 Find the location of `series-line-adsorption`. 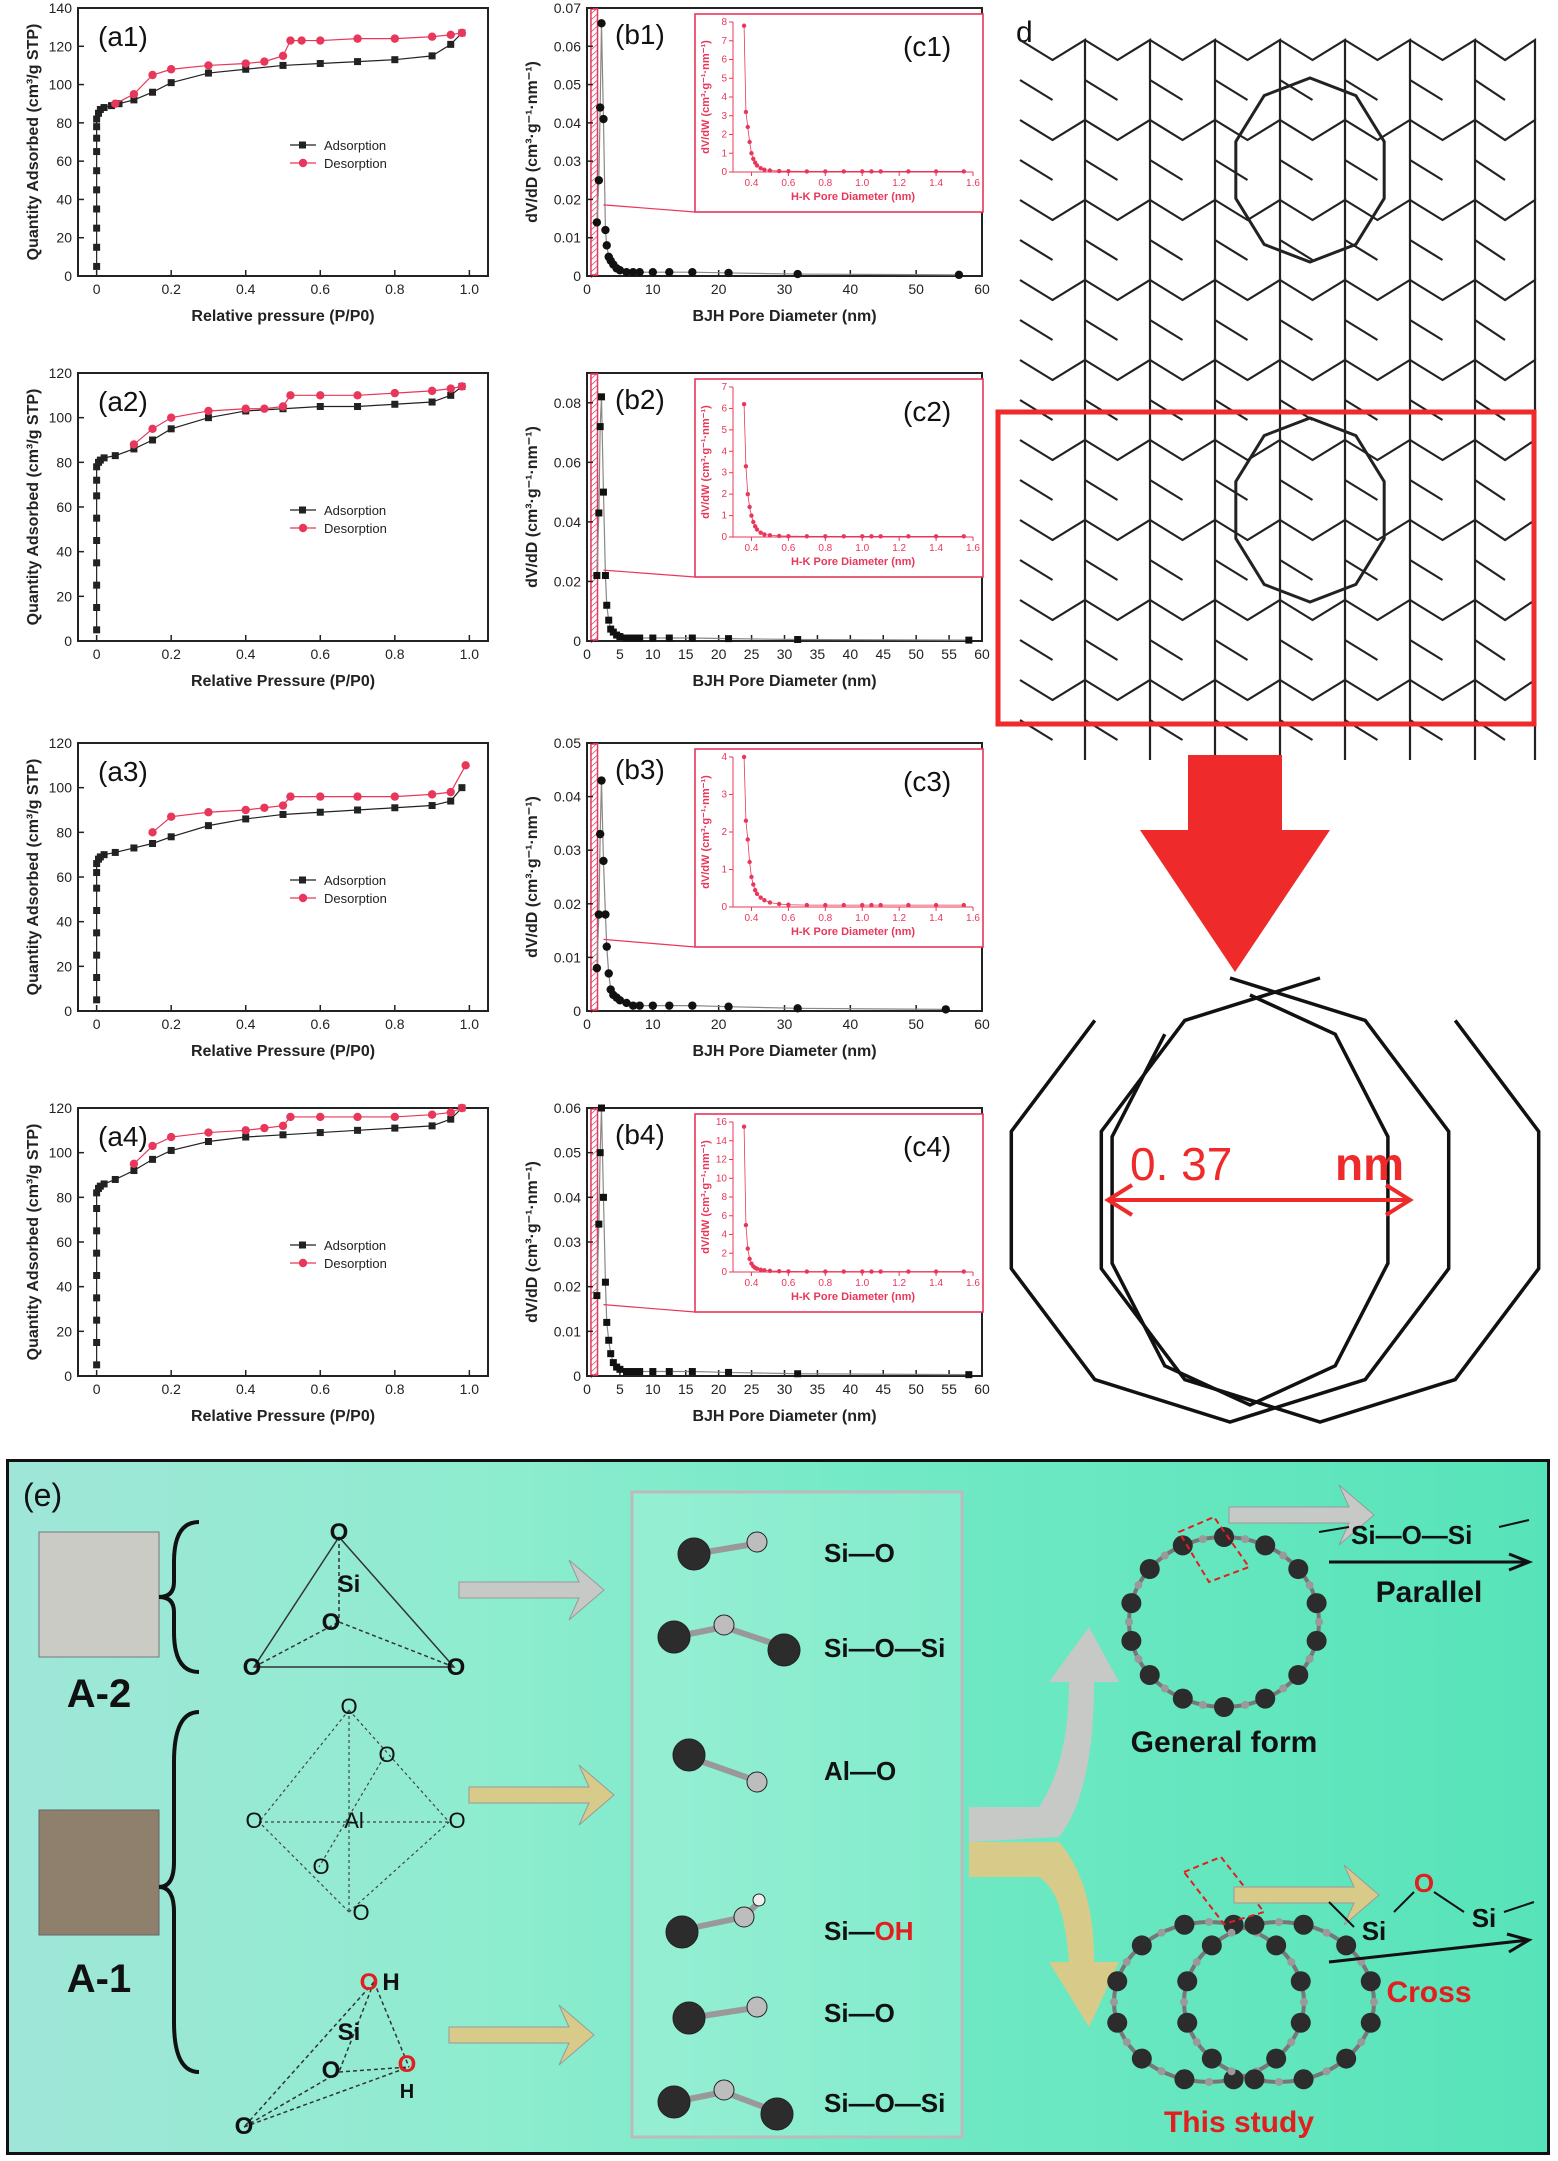

series-line-adsorption is located at coordinates (279, 893).